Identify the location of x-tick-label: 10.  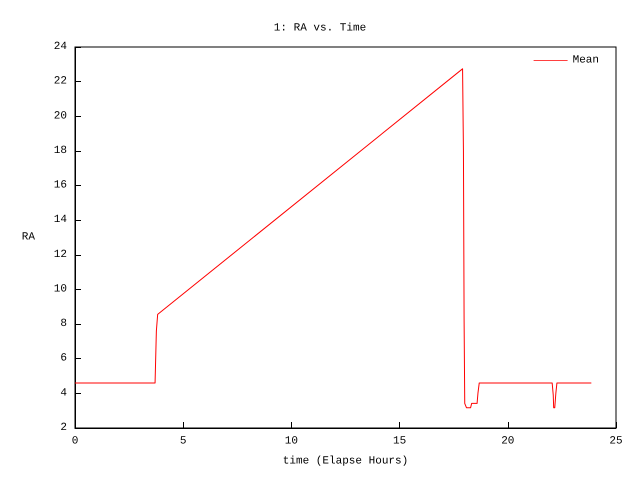
(291, 442).